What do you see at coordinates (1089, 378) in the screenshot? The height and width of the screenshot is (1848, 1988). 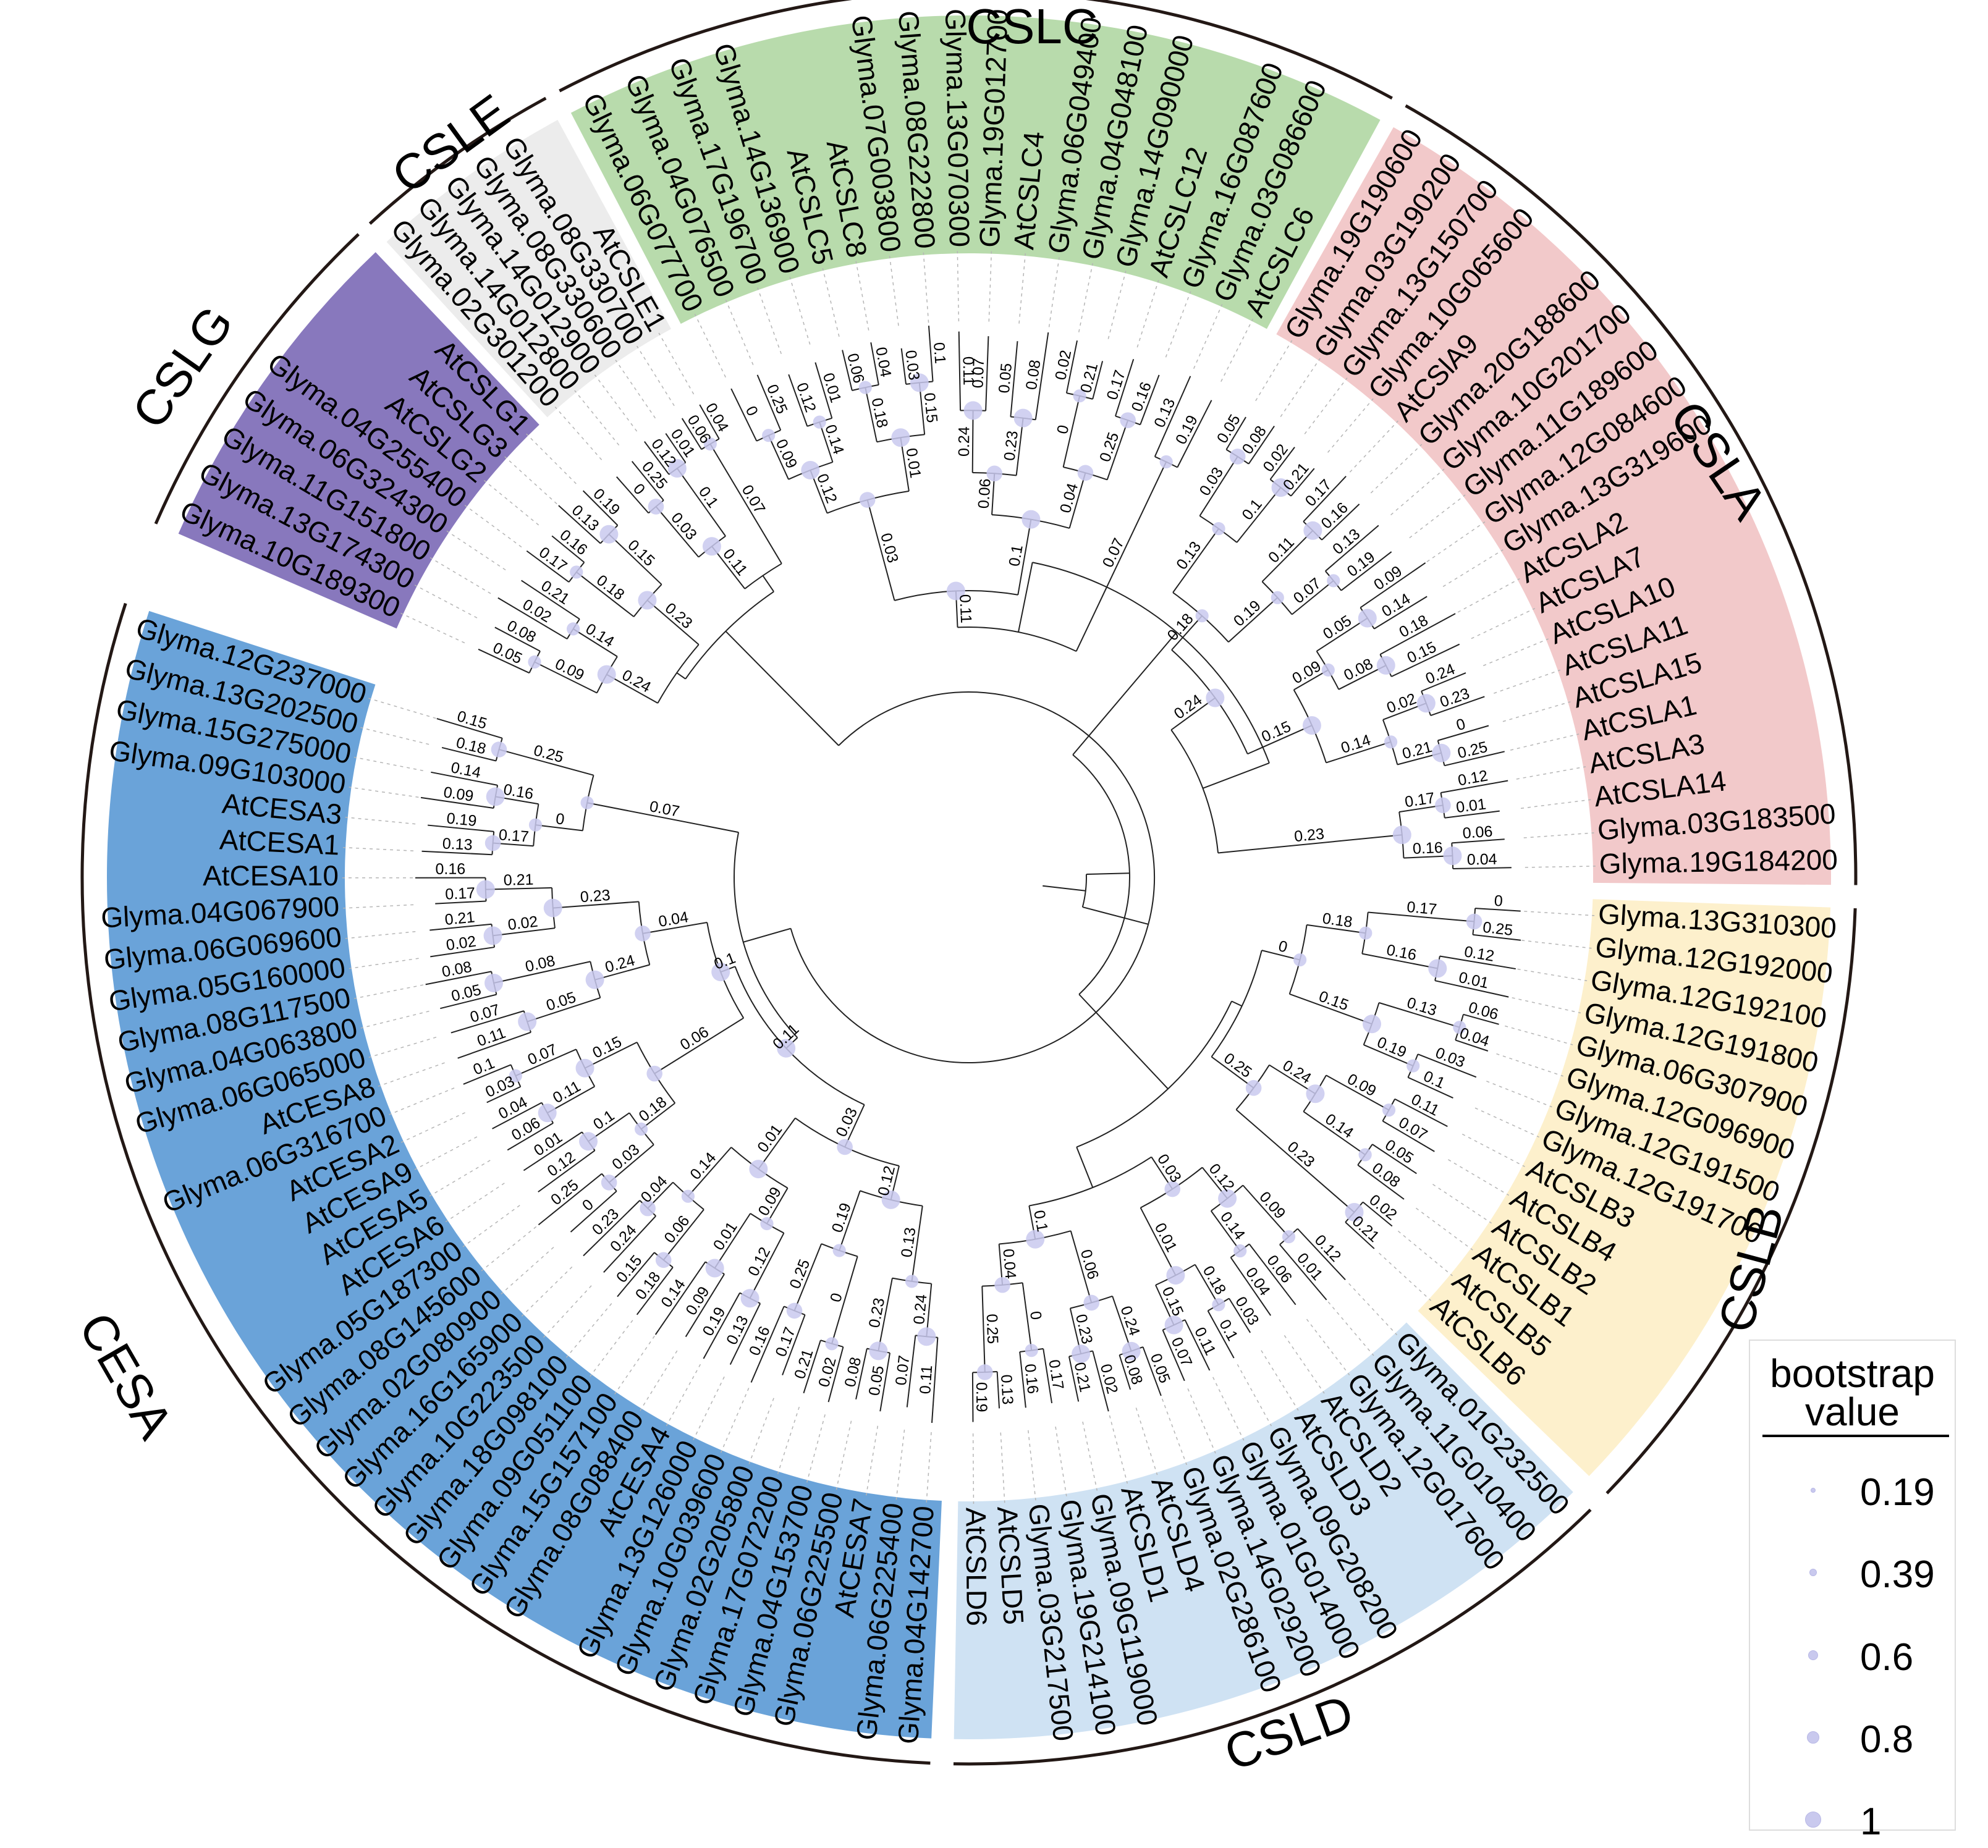 I see `branch-length-label: 0.21` at bounding box center [1089, 378].